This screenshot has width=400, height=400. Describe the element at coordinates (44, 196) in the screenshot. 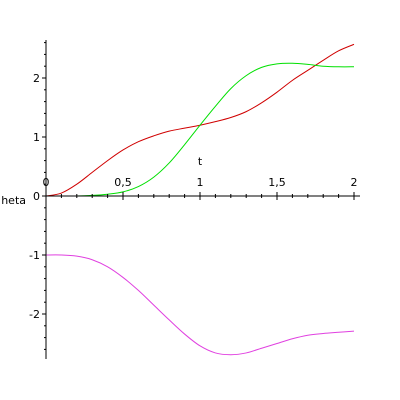

I see `y-minor-ticks` at that location.